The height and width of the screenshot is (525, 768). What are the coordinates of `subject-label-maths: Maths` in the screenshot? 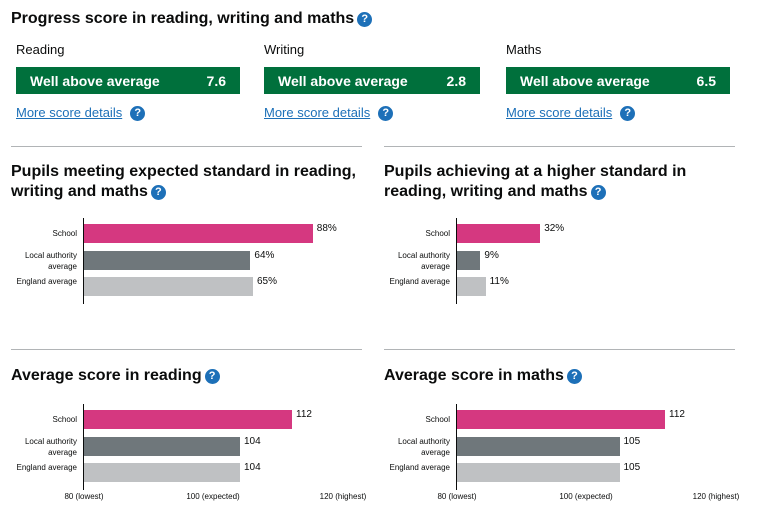 It's located at (524, 49).